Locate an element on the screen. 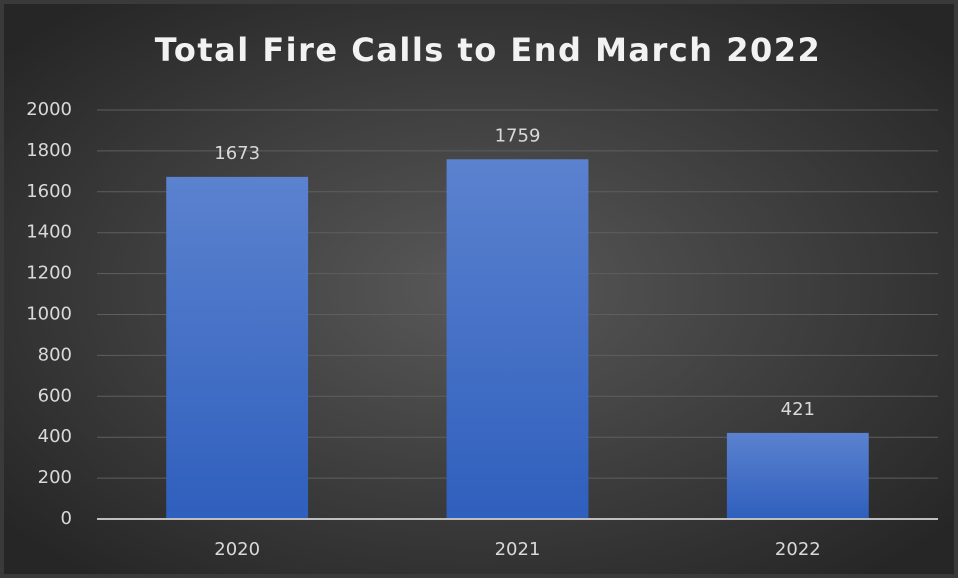 The width and height of the screenshot is (958, 578). data-label: 421 is located at coordinates (798, 409).